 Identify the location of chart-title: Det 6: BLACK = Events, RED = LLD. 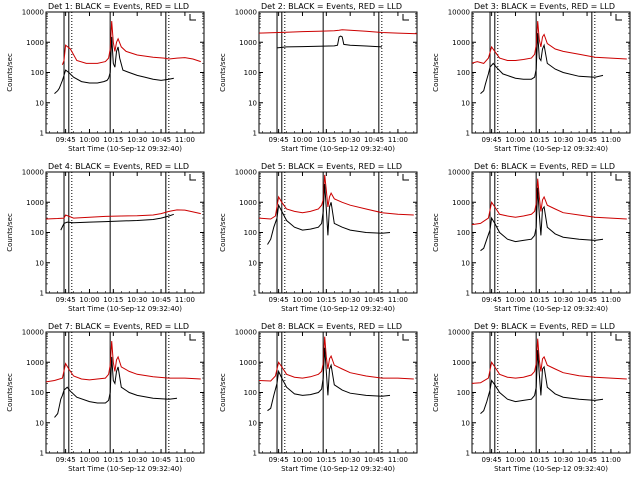
(544, 166).